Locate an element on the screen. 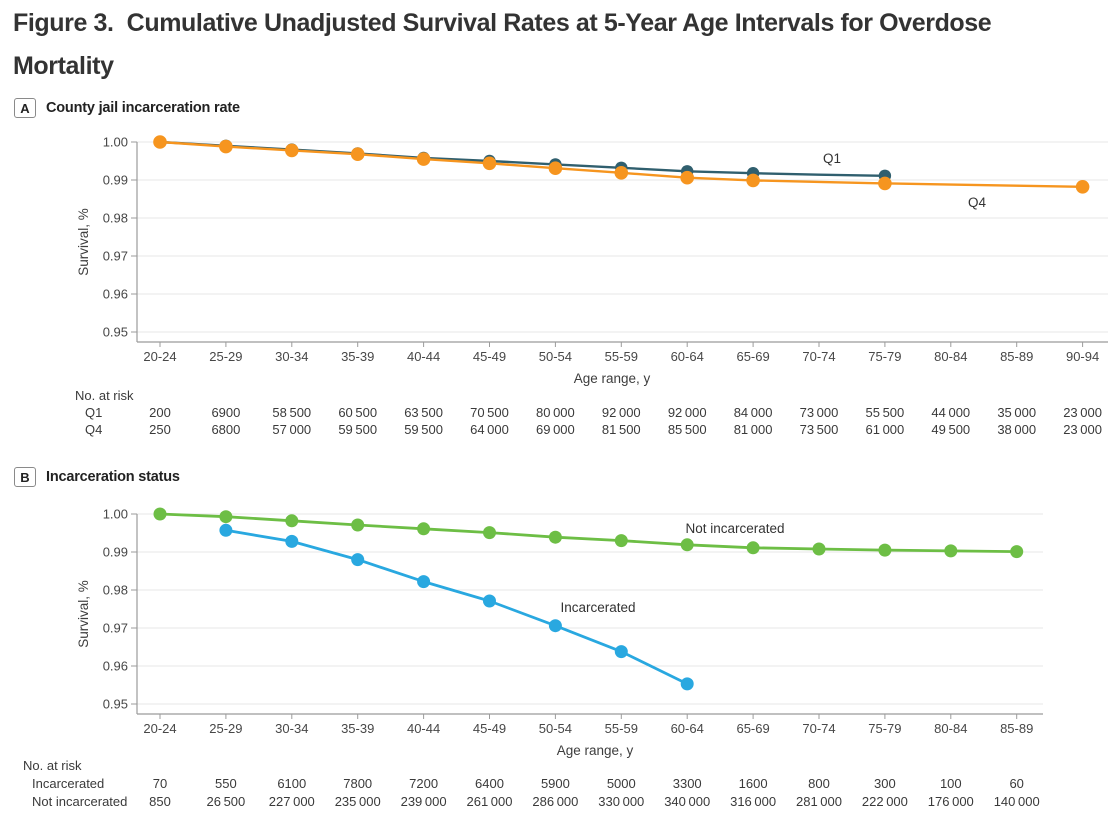 The width and height of the screenshot is (1120, 830). risk-value: 340 000 is located at coordinates (687, 801).